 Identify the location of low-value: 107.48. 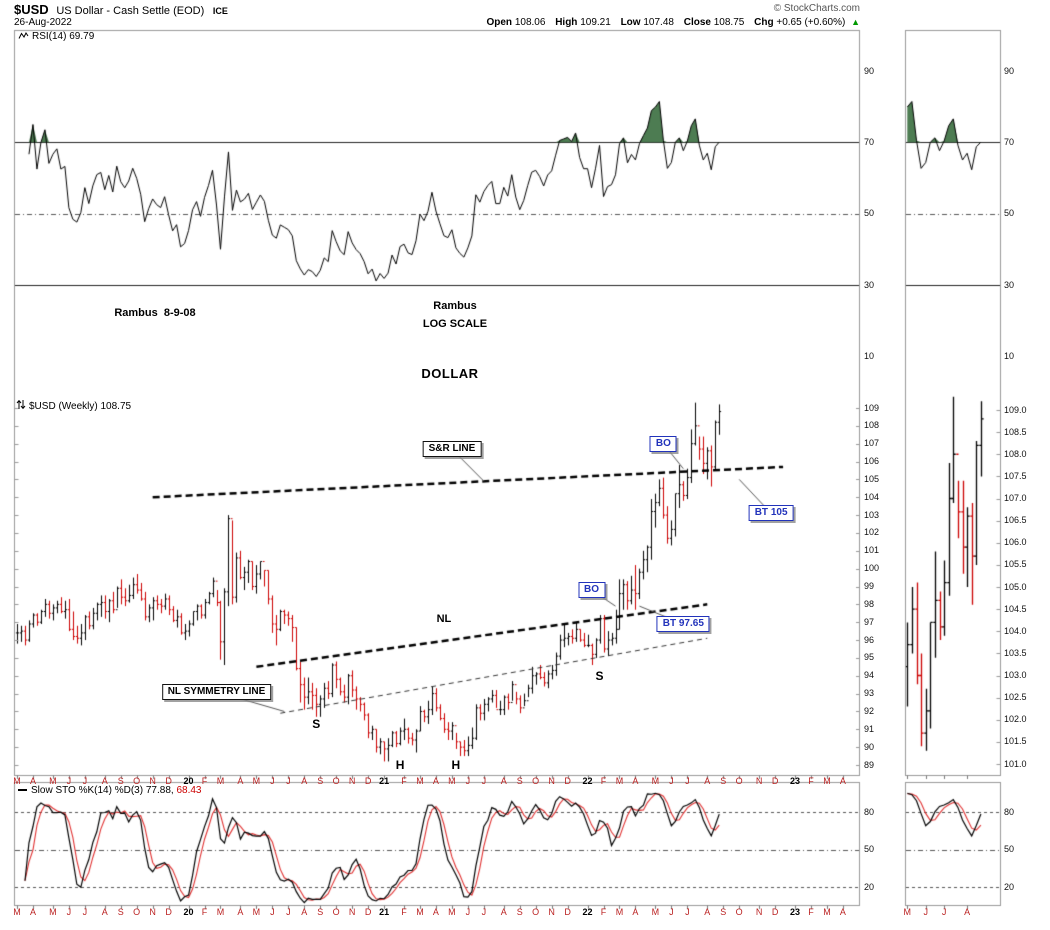
(658, 22).